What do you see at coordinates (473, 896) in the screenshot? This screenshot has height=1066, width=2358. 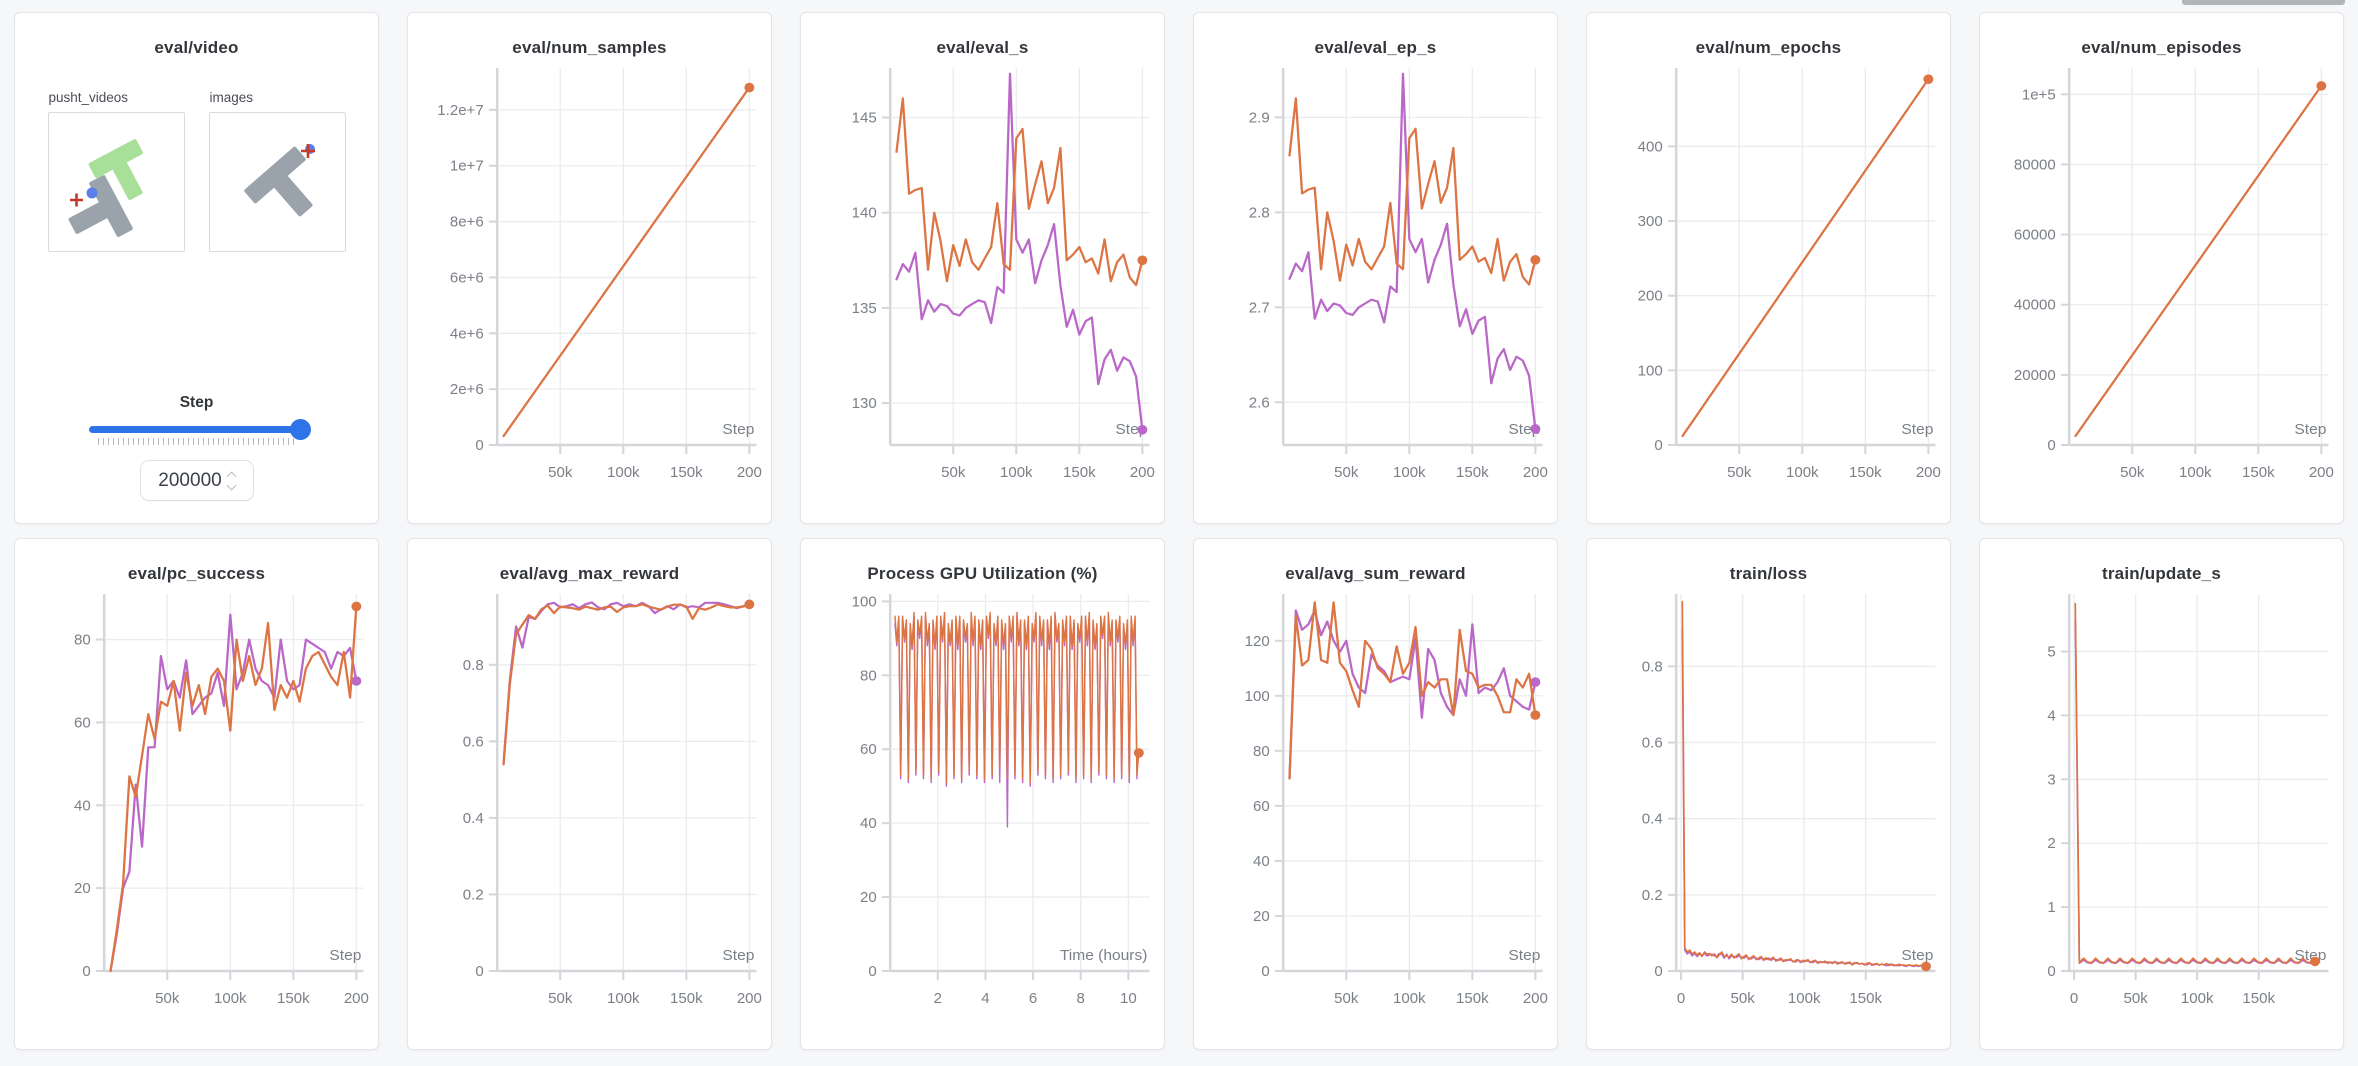 I see `svg-text: 0.2` at bounding box center [473, 896].